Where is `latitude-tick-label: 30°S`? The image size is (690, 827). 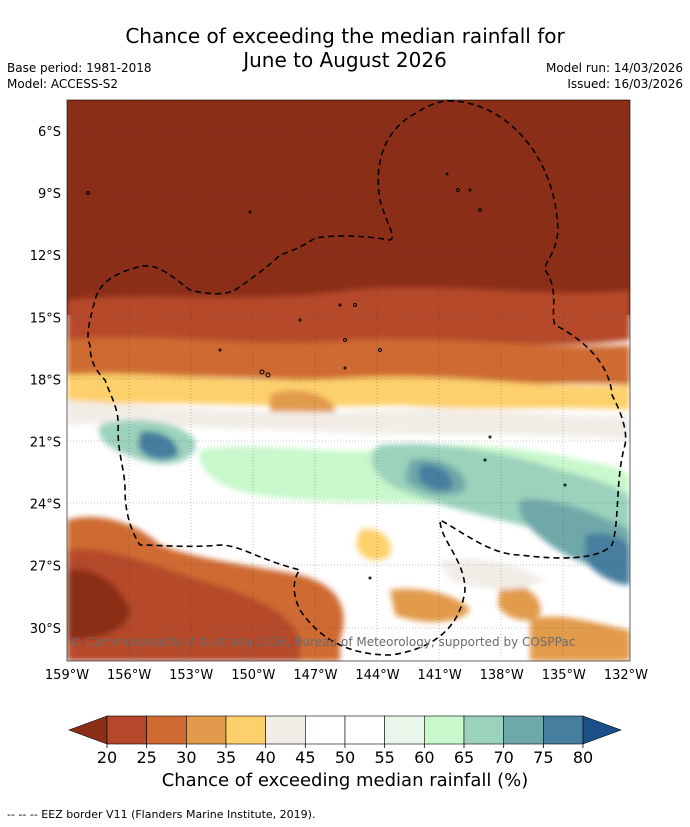
latitude-tick-label: 30°S is located at coordinates (45, 629).